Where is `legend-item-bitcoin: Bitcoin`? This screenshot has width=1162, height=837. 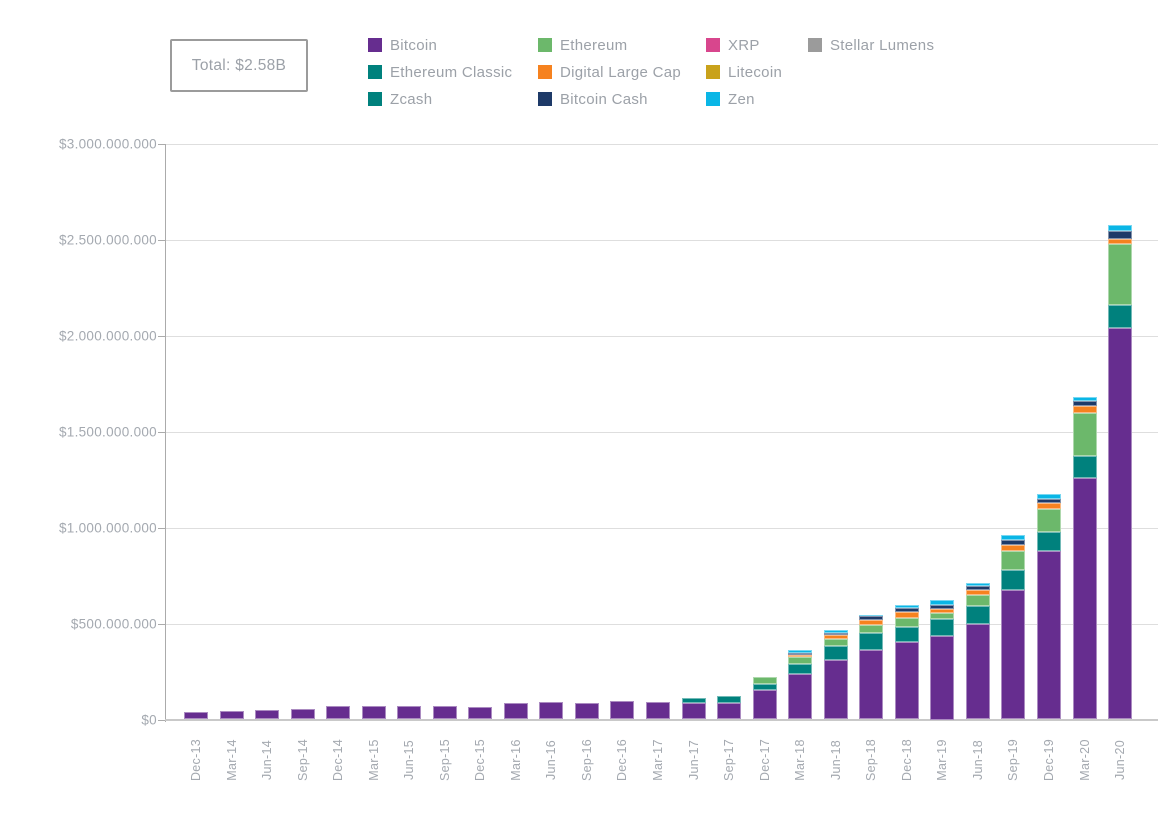 legend-item-bitcoin: Bitcoin is located at coordinates (440, 45).